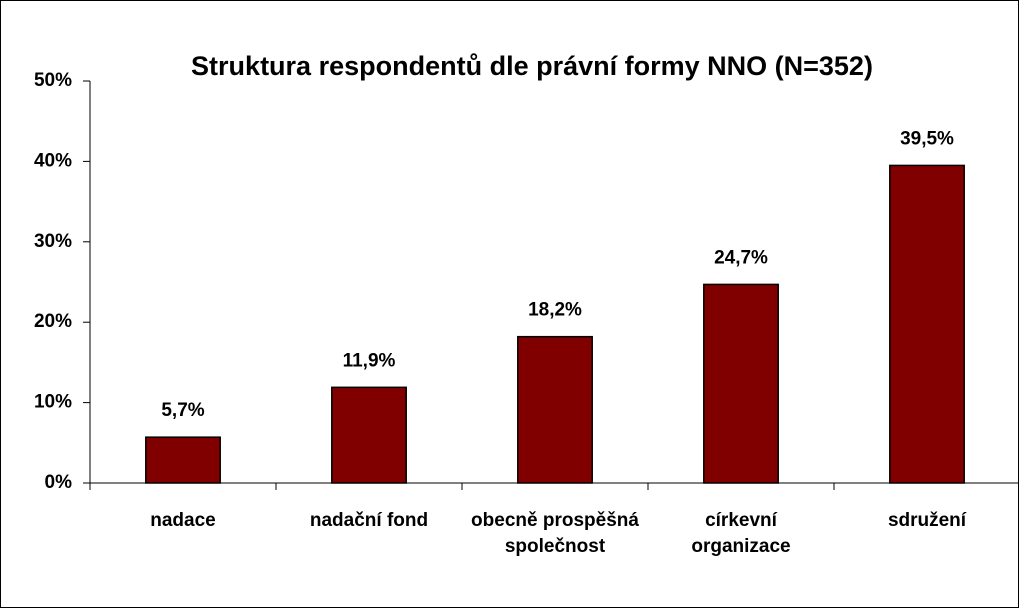 The height and width of the screenshot is (608, 1019). Describe the element at coordinates (53, 160) in the screenshot. I see `y-tick-label: 40%` at that location.